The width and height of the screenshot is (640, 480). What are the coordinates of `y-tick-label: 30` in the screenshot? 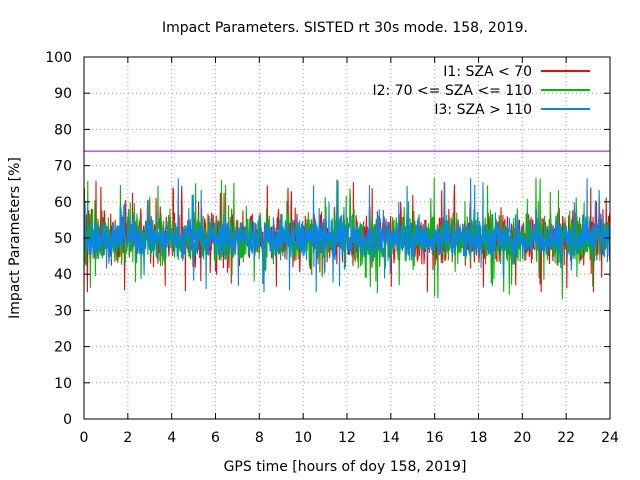 It's located at (63, 311).